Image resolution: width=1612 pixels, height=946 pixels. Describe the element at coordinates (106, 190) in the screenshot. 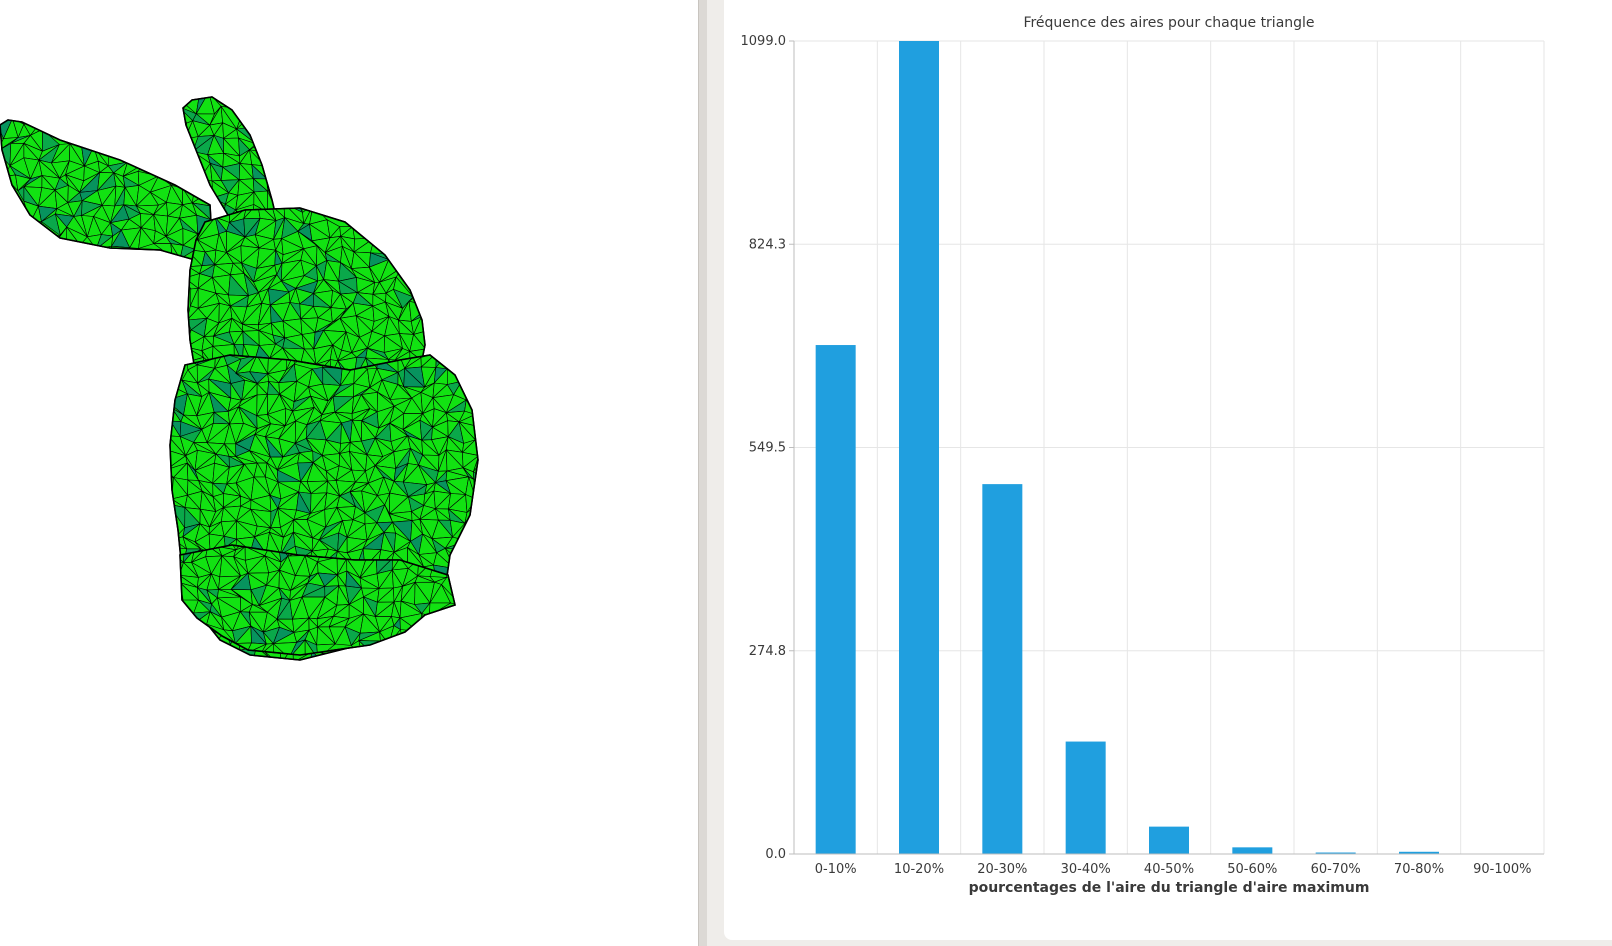

I see `bunny-ear-left` at that location.